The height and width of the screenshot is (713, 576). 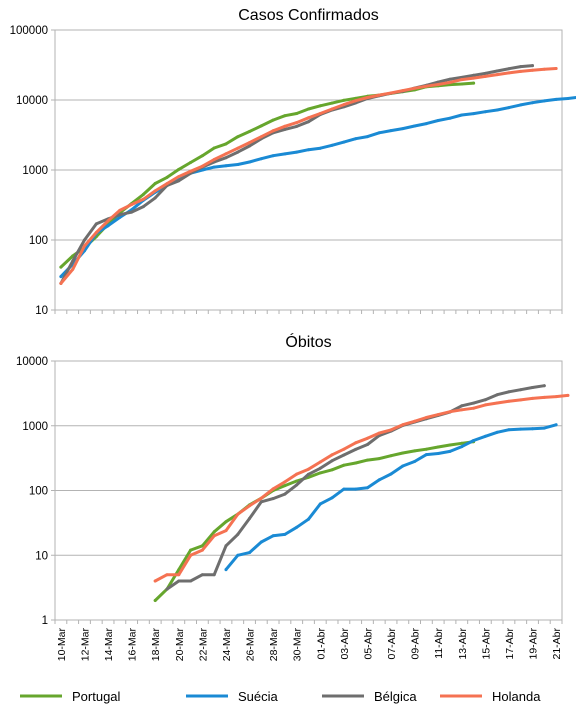 What do you see at coordinates (308, 15) in the screenshot?
I see `chart-title: Casos Confirmados` at bounding box center [308, 15].